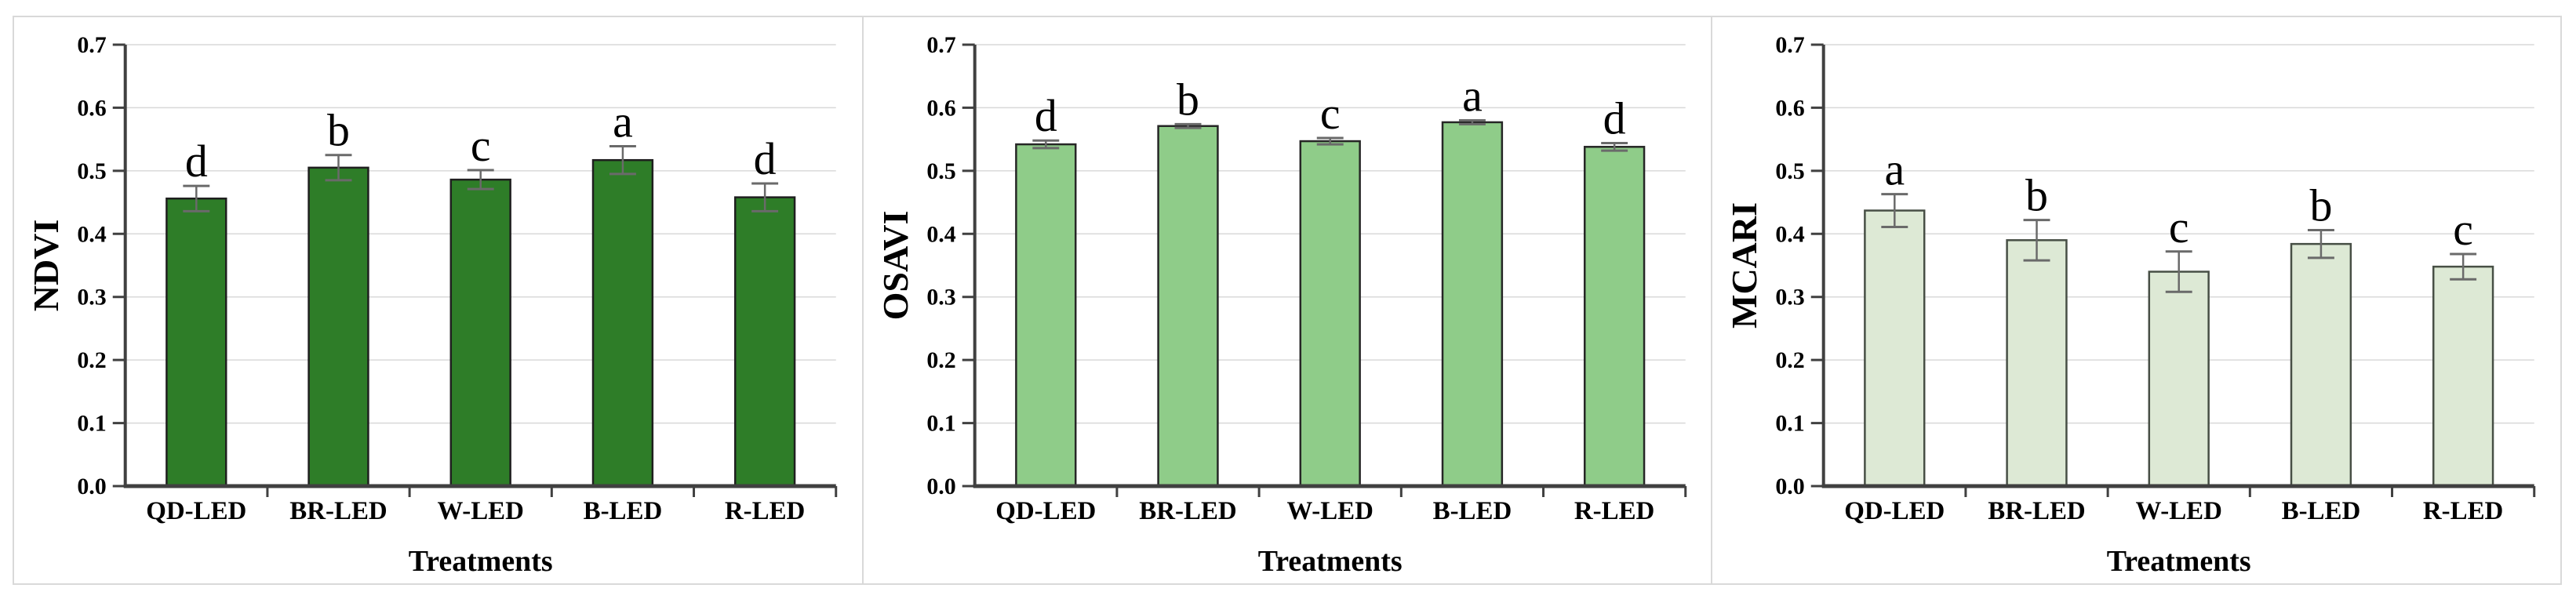  What do you see at coordinates (1744, 265) in the screenshot?
I see `y-axis-title: MCARI` at bounding box center [1744, 265].